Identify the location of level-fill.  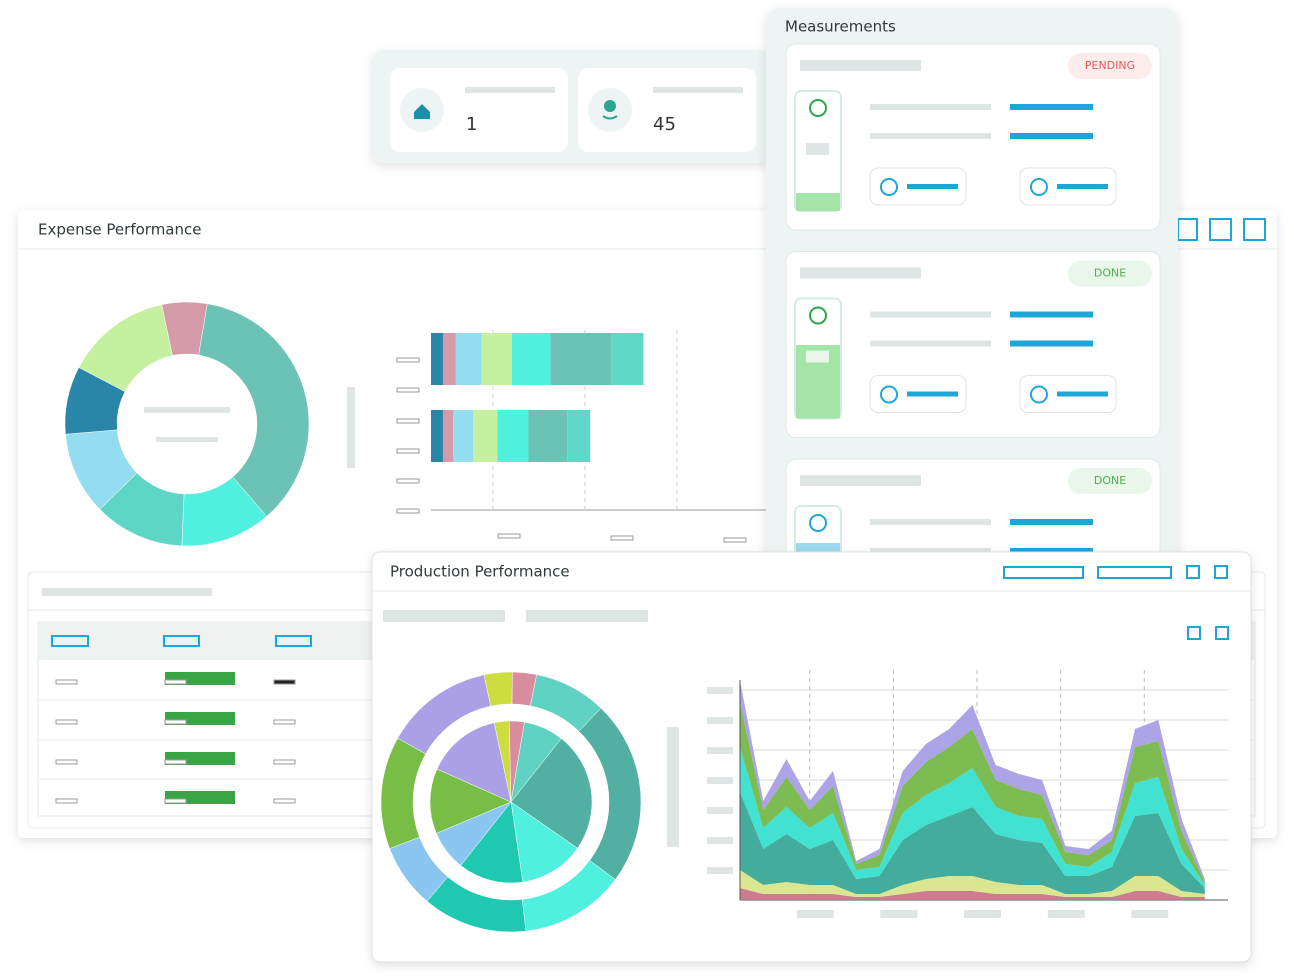
(818, 202).